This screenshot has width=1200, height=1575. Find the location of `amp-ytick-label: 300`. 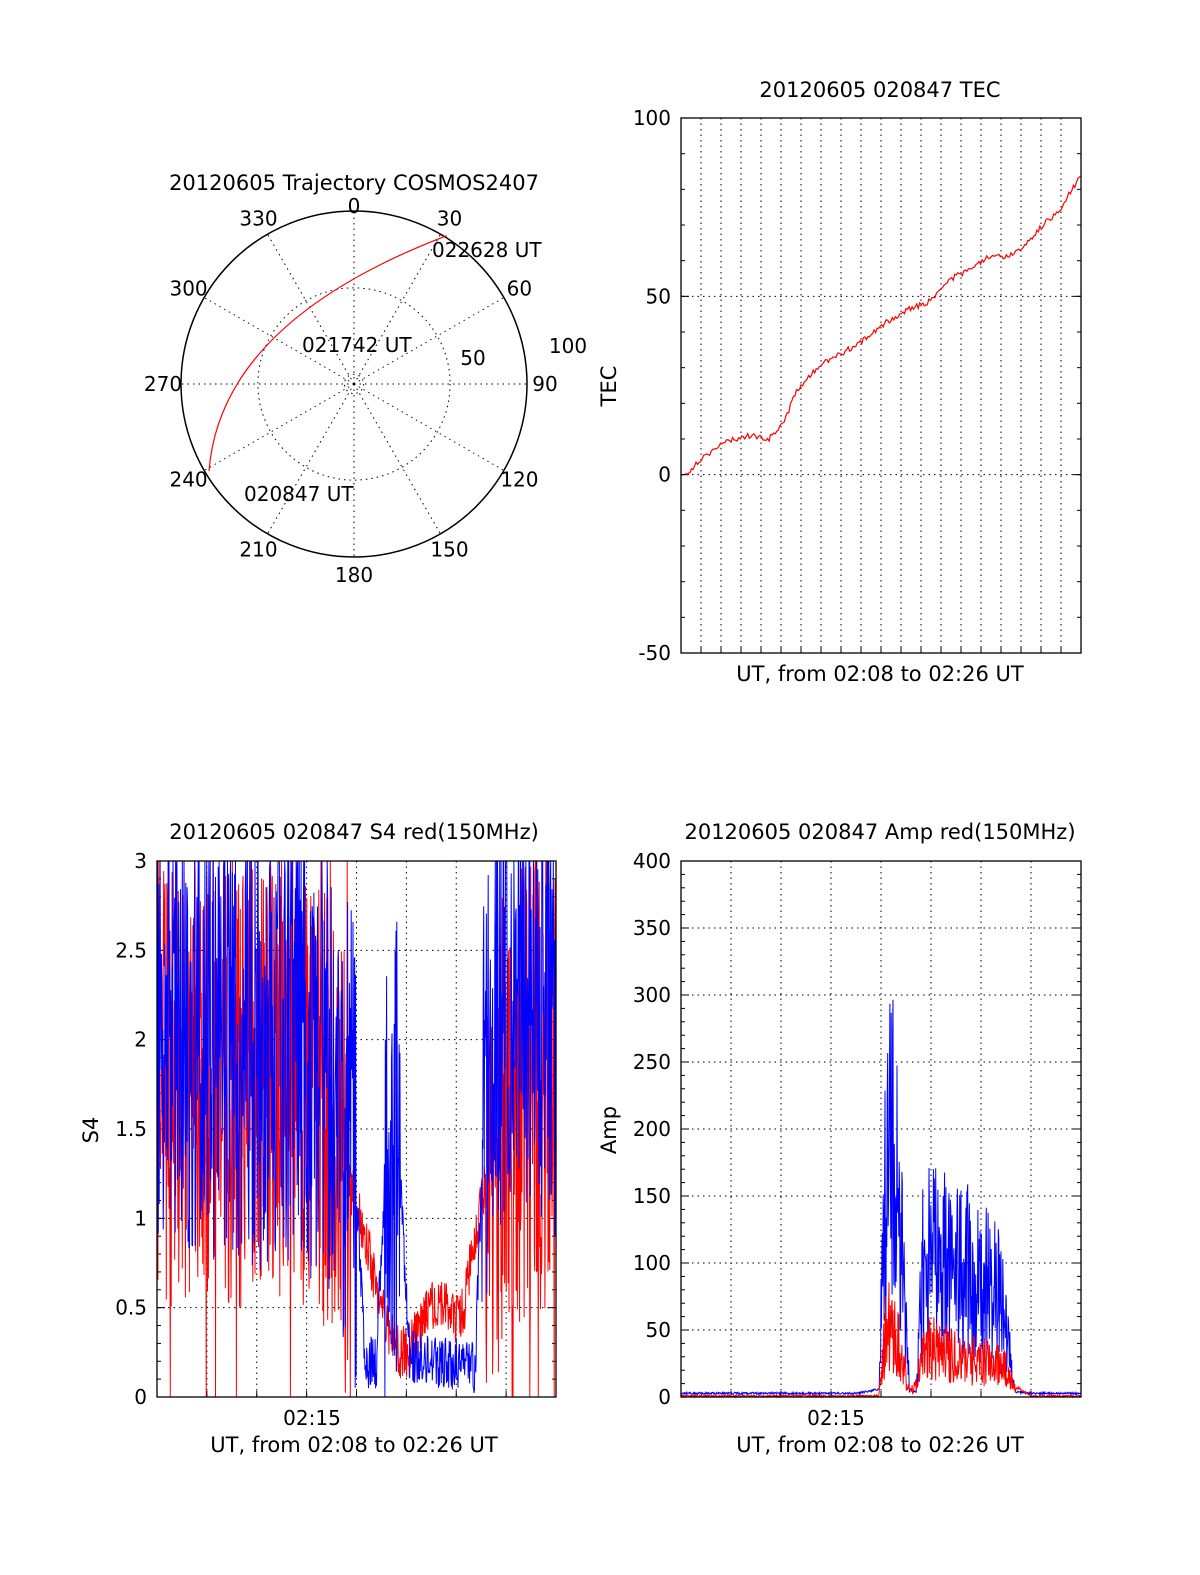

amp-ytick-label: 300 is located at coordinates (652, 995).